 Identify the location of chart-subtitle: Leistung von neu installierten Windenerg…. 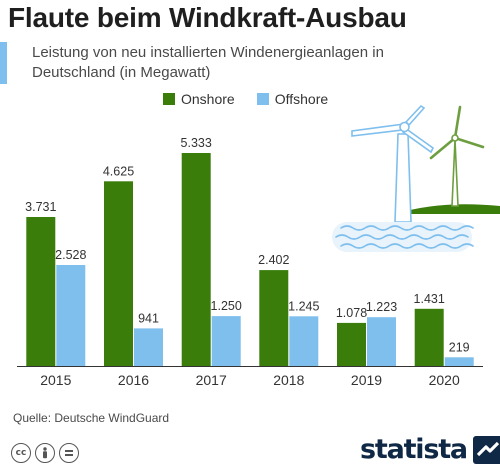
(208, 62).